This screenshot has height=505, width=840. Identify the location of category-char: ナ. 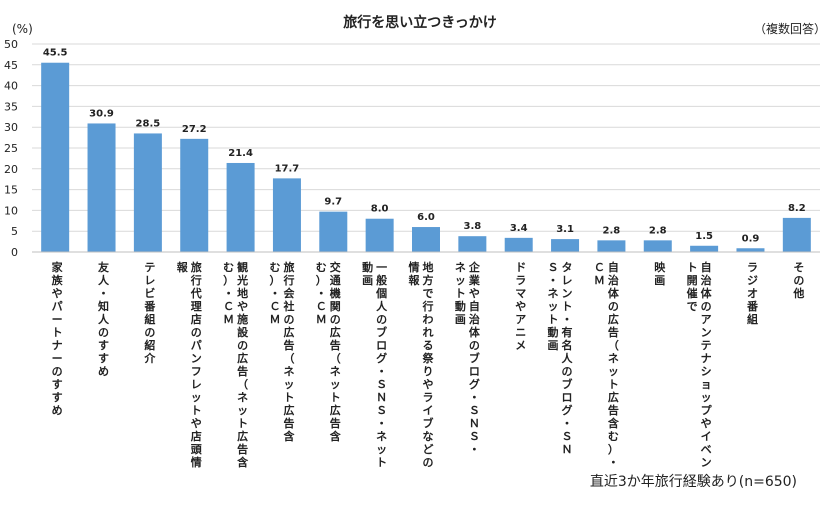
(706, 358).